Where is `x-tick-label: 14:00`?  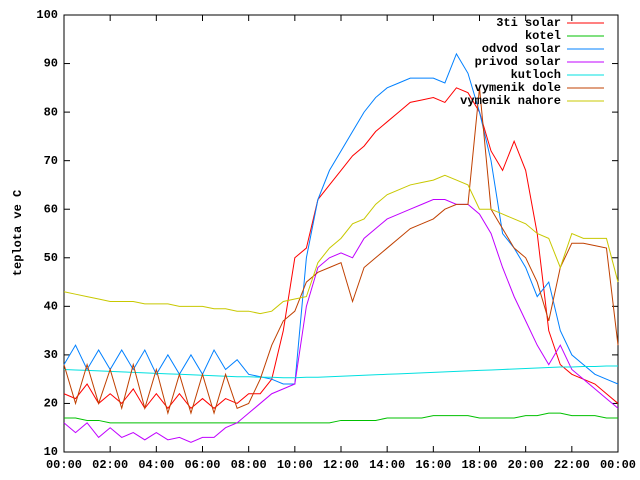
x-tick-label: 14:00 is located at coordinates (387, 465).